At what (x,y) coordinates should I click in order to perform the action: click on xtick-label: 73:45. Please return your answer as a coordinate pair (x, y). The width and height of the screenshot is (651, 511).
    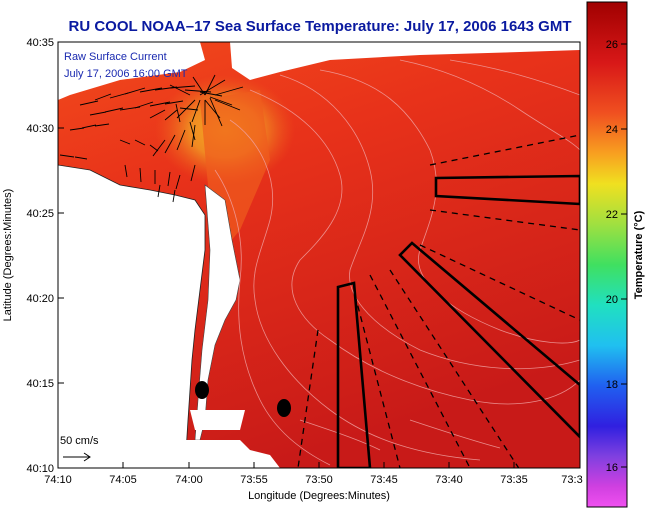
    Looking at the image, I should click on (384, 480).